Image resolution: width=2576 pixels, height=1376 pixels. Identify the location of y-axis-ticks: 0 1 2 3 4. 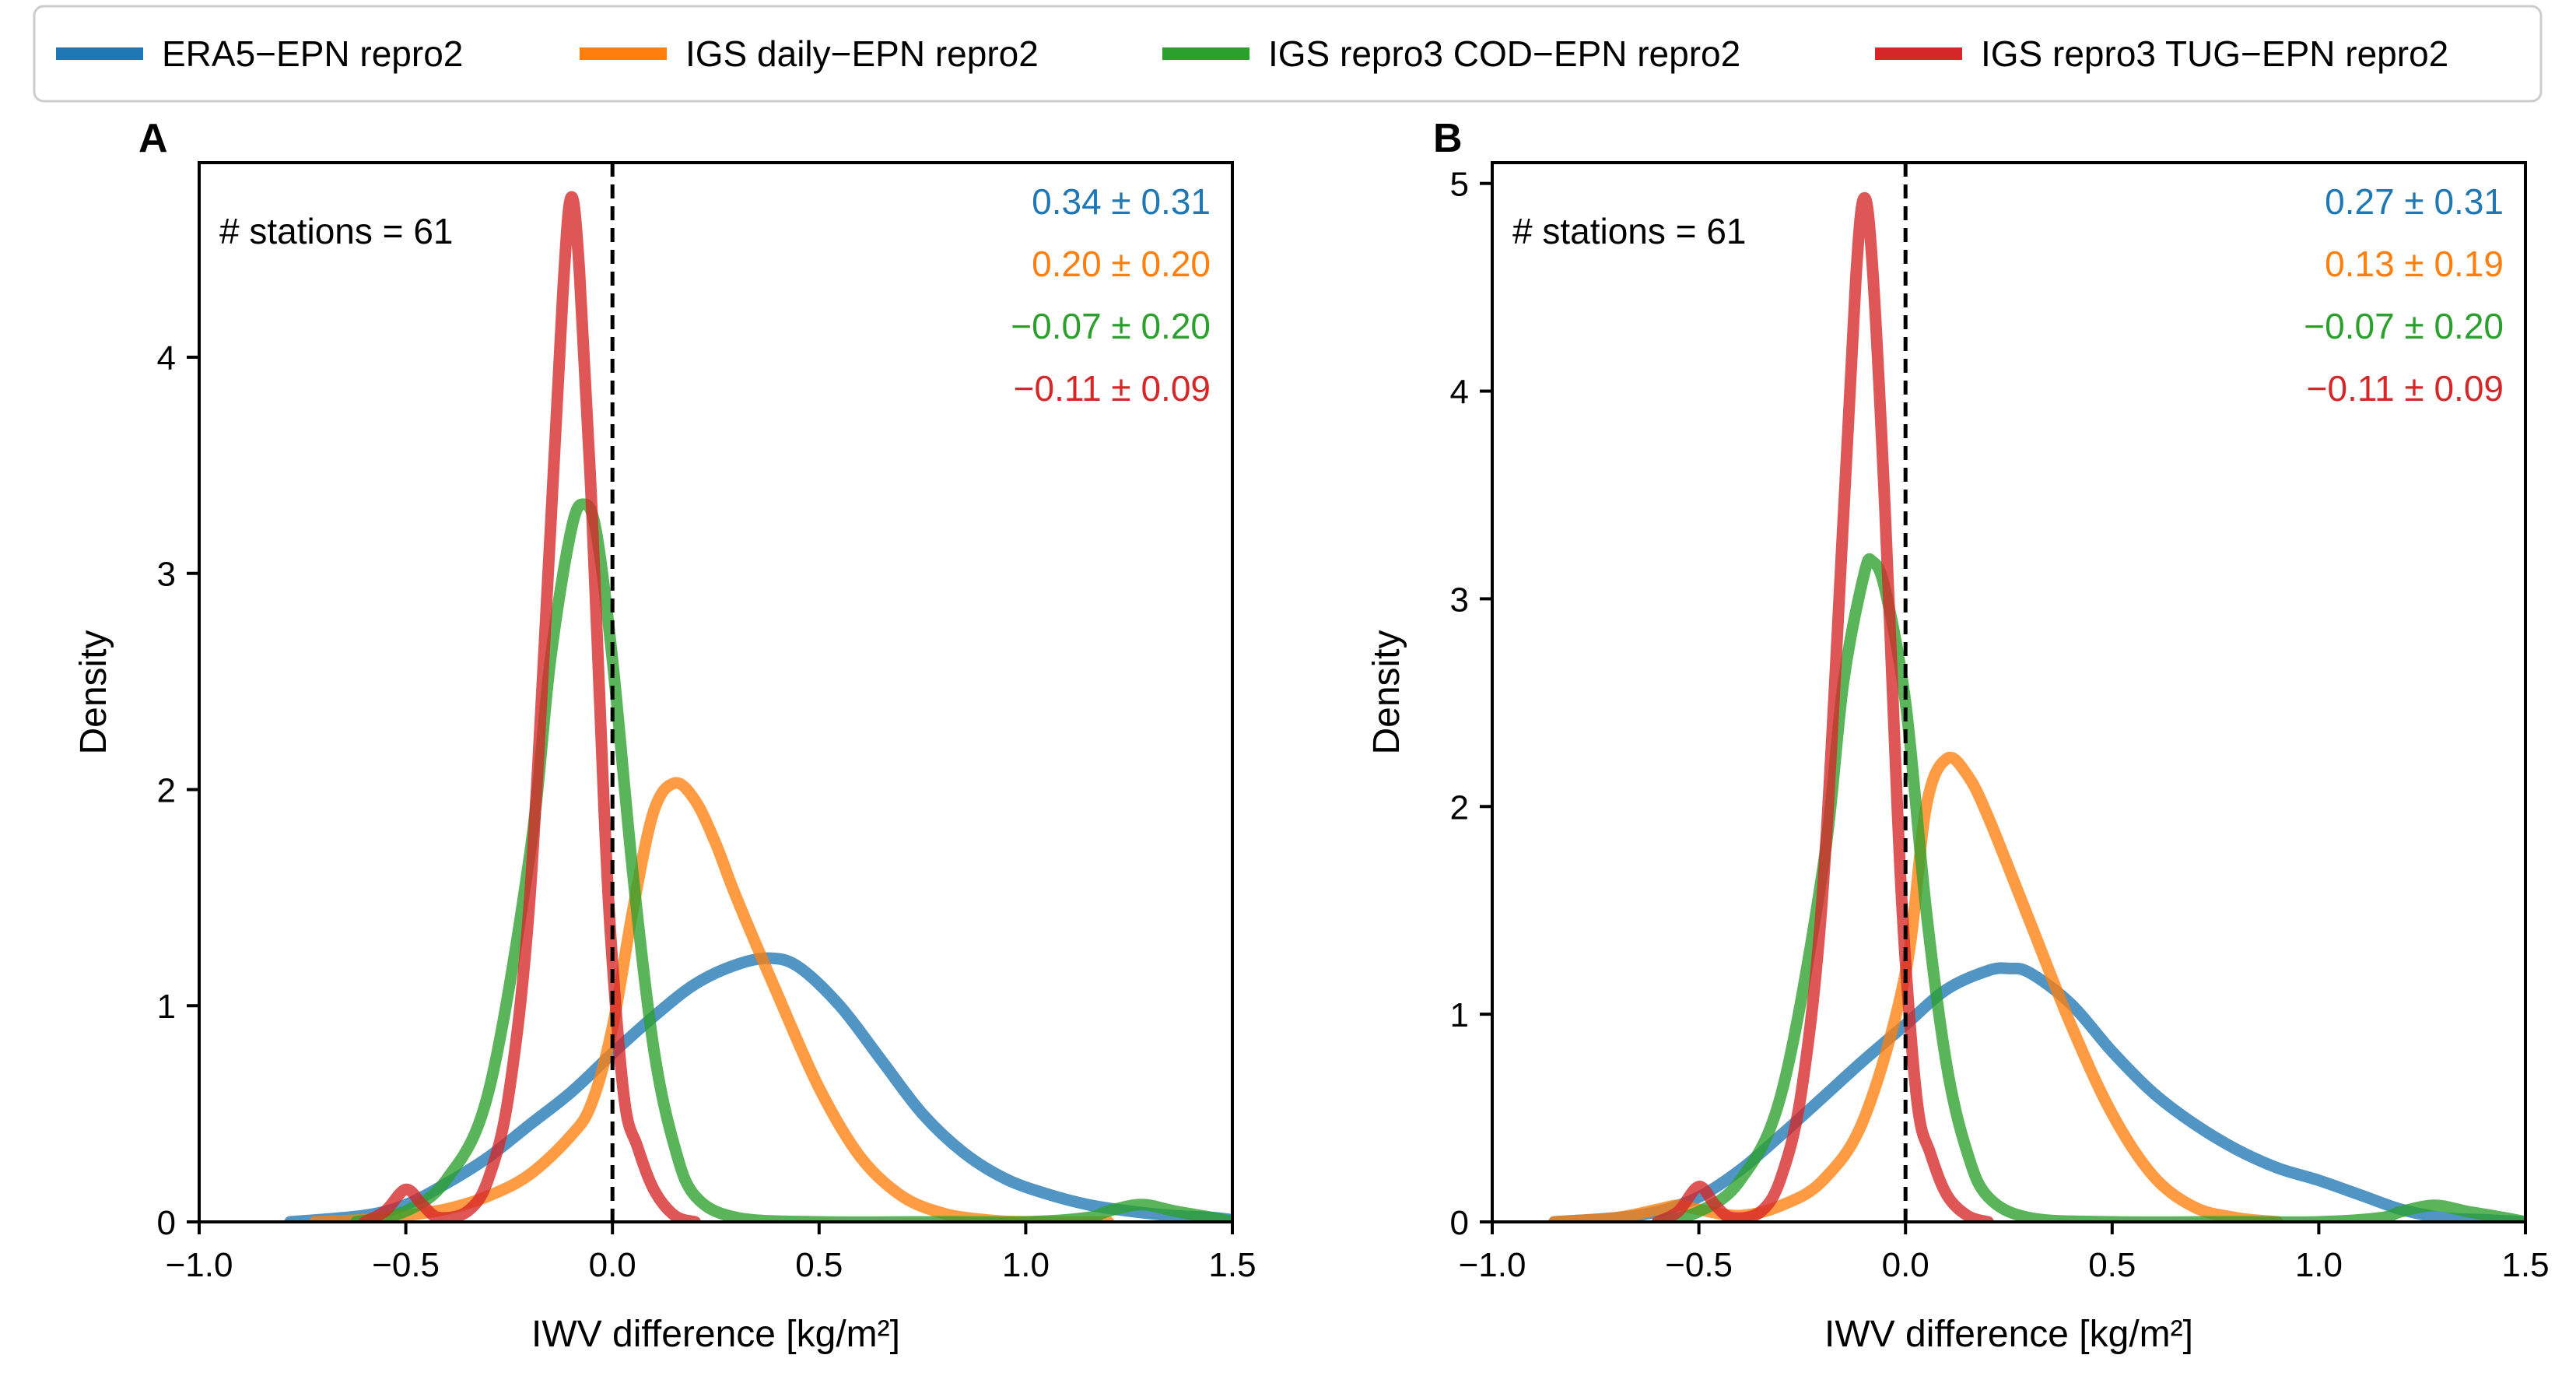
(178, 790).